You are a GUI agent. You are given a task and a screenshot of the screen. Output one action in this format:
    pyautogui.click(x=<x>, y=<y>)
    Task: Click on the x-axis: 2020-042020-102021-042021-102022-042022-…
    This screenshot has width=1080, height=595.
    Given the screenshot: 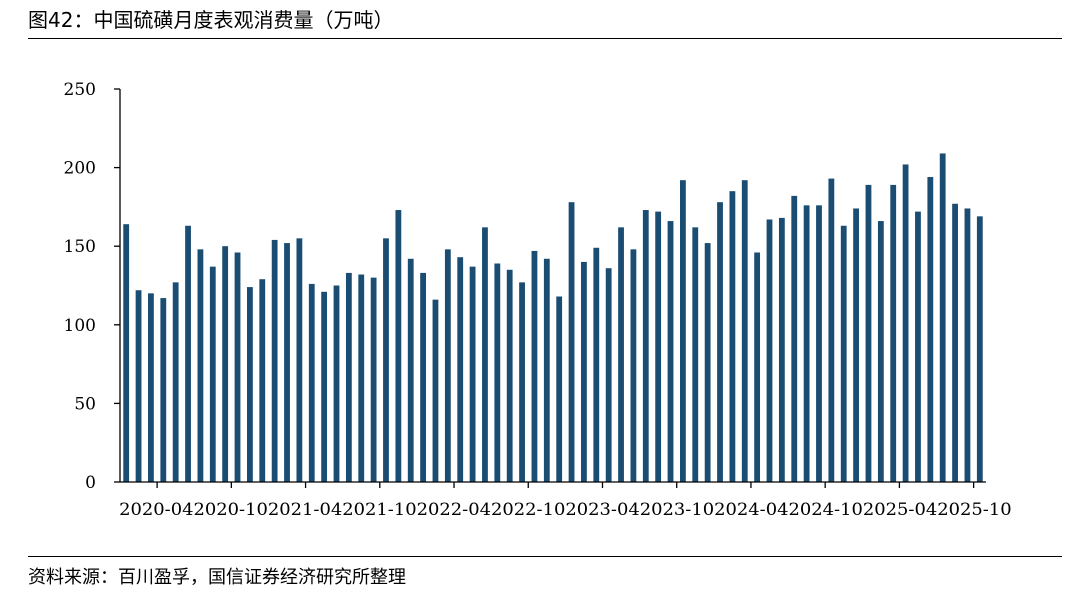 What is the action you would take?
    pyautogui.click(x=565, y=500)
    